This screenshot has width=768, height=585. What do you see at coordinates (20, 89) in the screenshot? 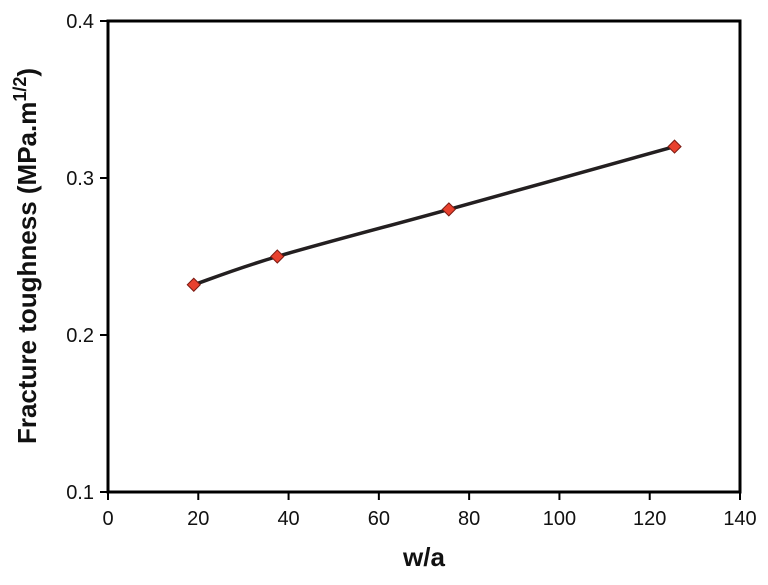
I see `y-axis-title-superscript: 1/2` at bounding box center [20, 89].